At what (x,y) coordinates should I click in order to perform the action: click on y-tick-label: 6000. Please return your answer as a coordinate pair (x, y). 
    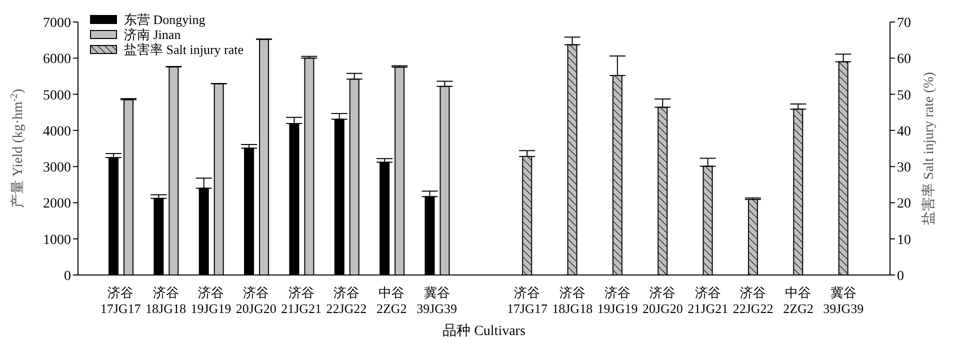
    Looking at the image, I should click on (57, 60).